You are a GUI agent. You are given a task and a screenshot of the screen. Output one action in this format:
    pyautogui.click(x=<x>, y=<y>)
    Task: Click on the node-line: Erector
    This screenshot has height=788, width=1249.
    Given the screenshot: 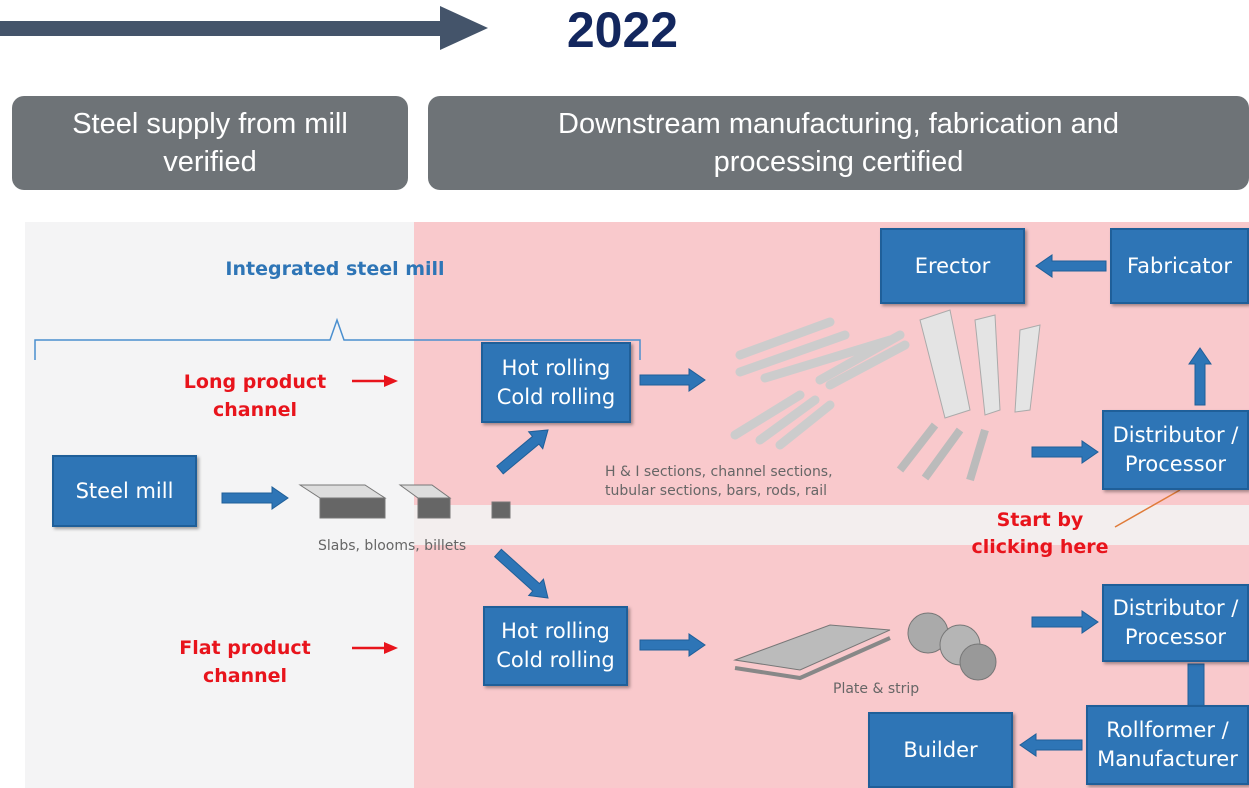 What is the action you would take?
    pyautogui.click(x=952, y=265)
    